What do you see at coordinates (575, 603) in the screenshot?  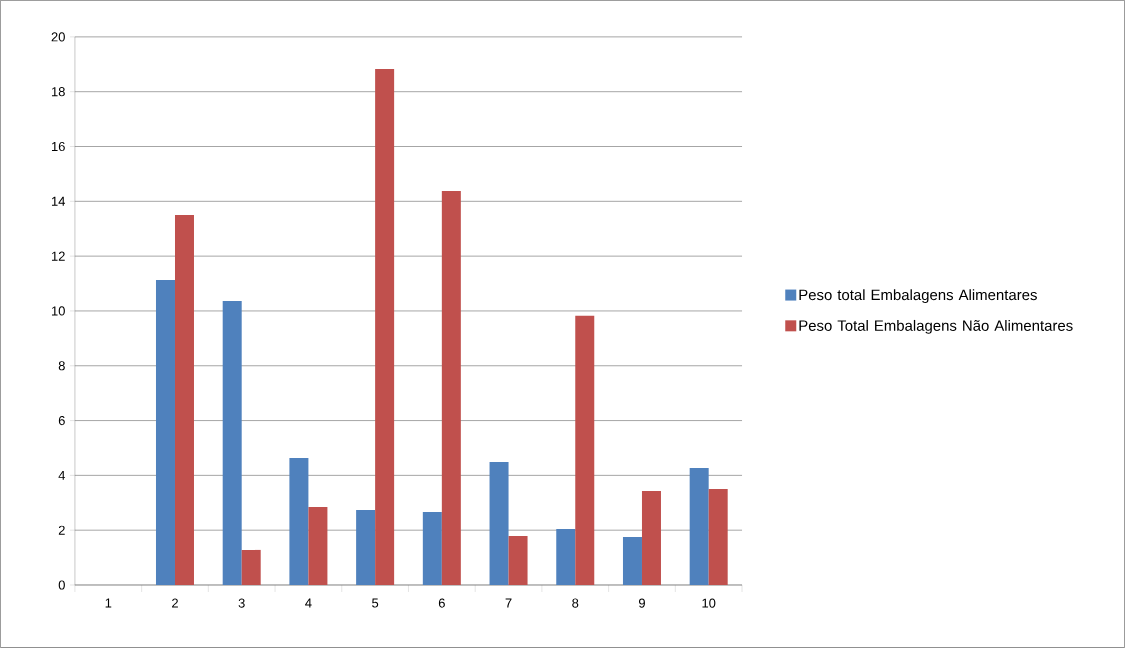 I see `x-tick-label: 8` at bounding box center [575, 603].